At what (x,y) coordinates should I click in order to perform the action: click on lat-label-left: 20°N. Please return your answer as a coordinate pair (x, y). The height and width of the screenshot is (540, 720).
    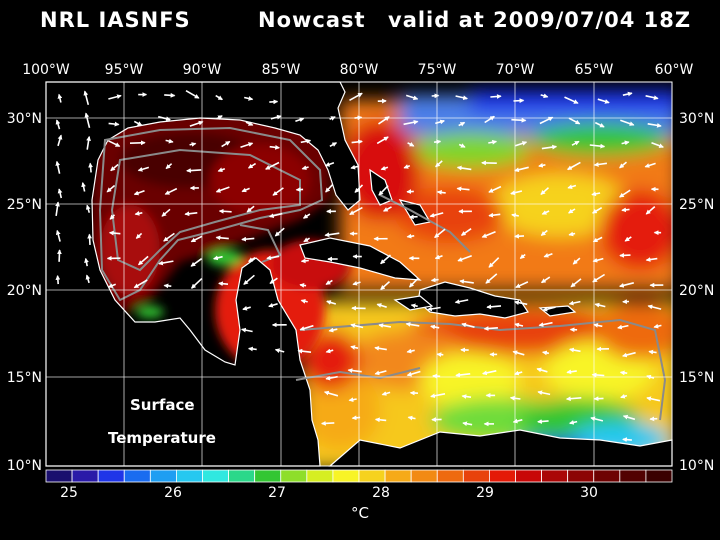
    Looking at the image, I should click on (24, 291).